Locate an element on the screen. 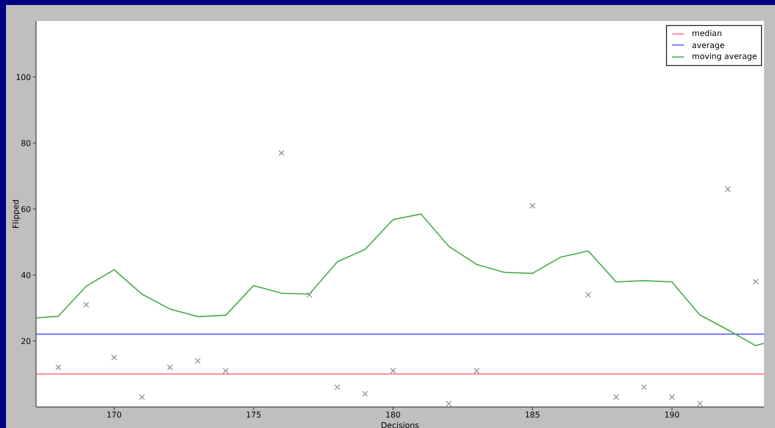  x-tick-label: 180 is located at coordinates (393, 415).